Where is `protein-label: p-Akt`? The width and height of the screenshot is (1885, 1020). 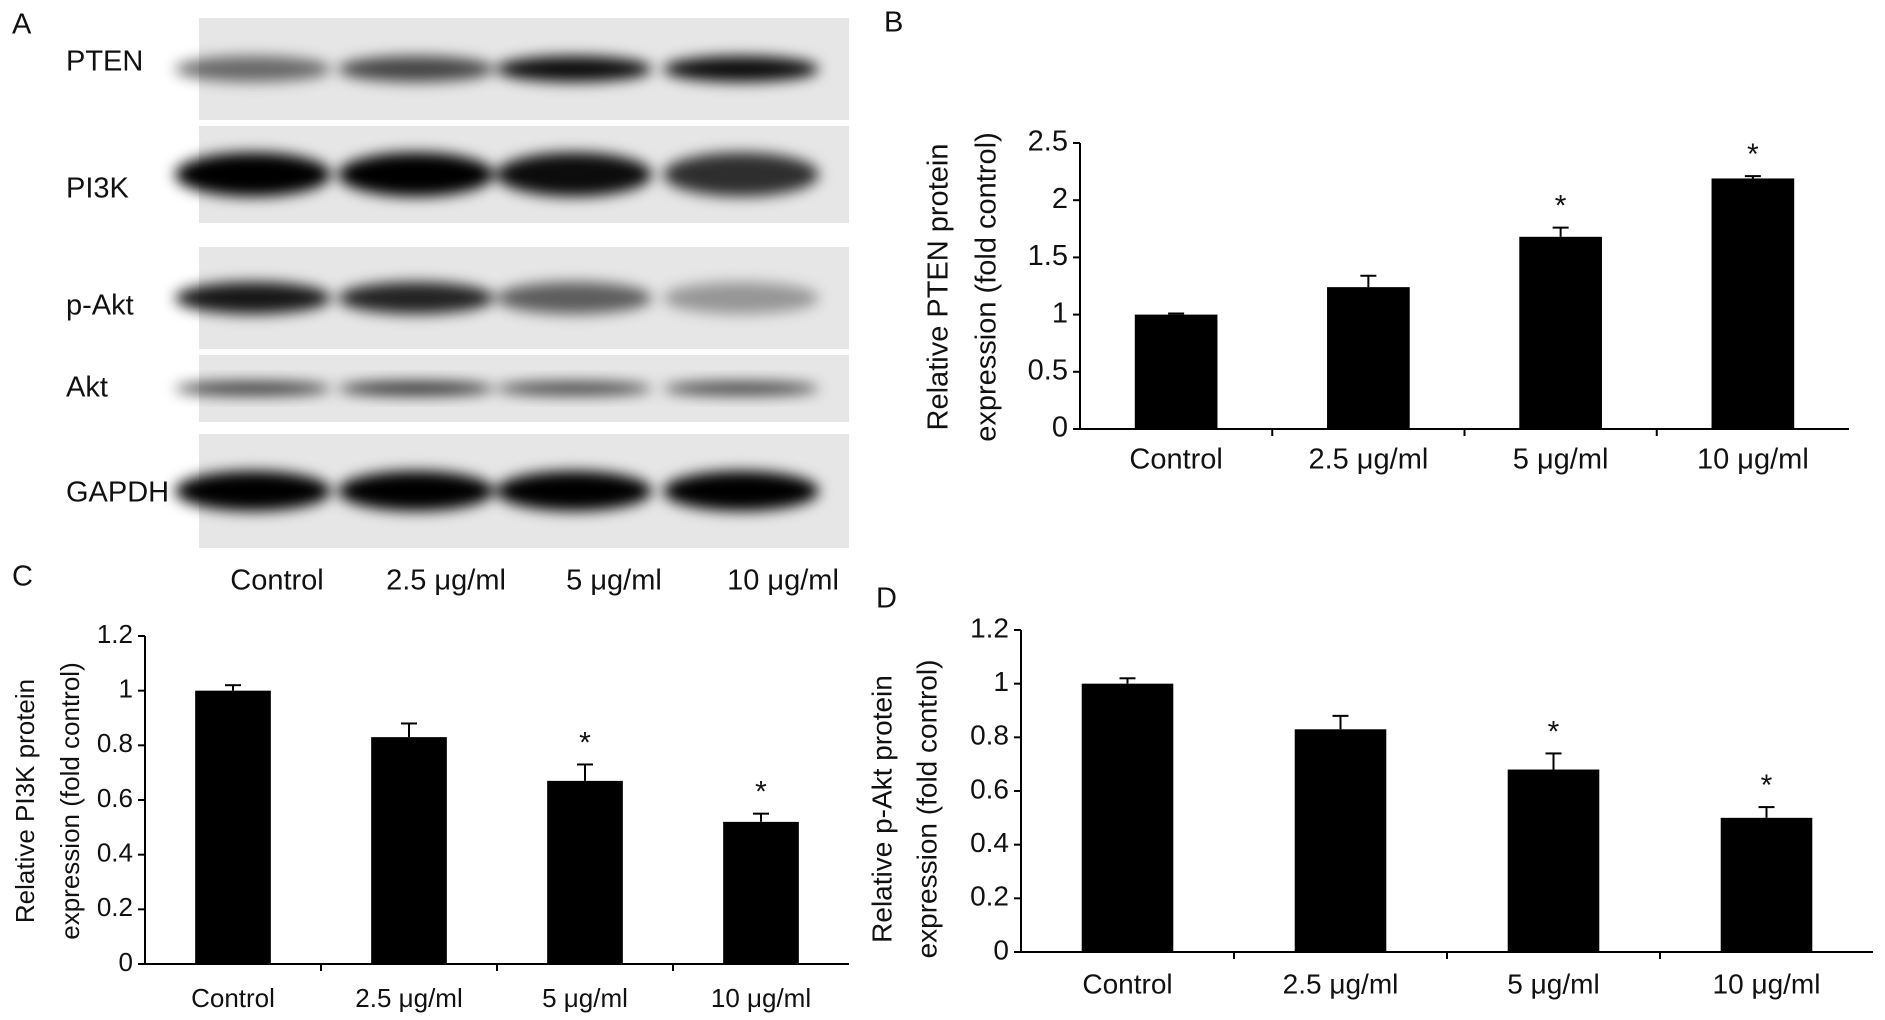 protein-label: p-Akt is located at coordinates (100, 306).